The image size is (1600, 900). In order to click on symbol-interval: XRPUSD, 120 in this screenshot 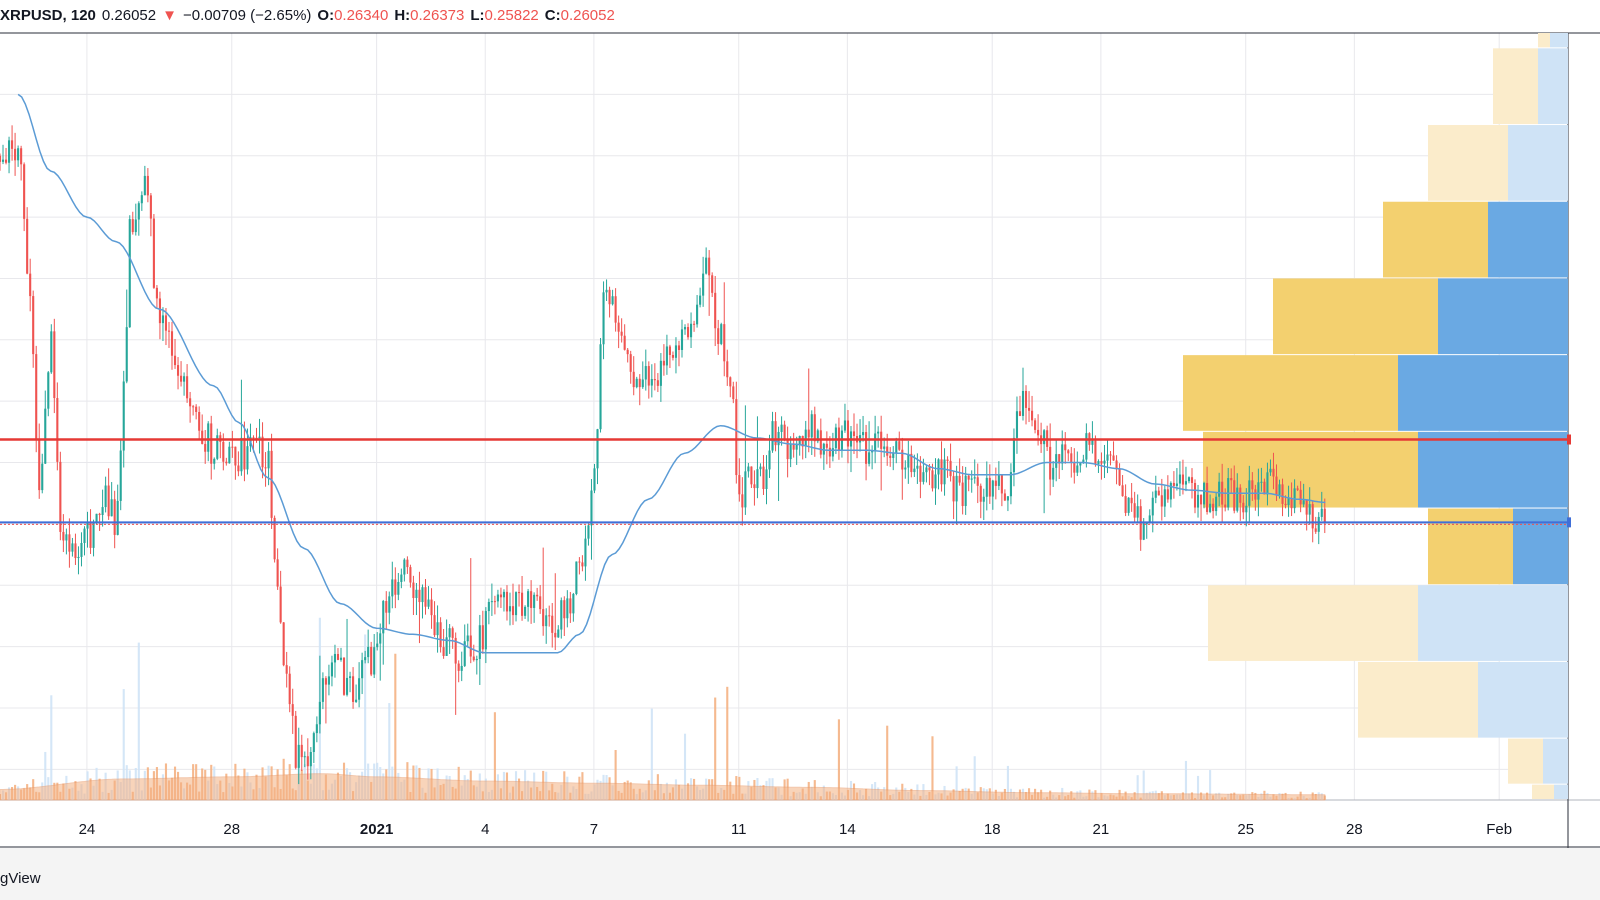, I will do `click(48, 15)`.